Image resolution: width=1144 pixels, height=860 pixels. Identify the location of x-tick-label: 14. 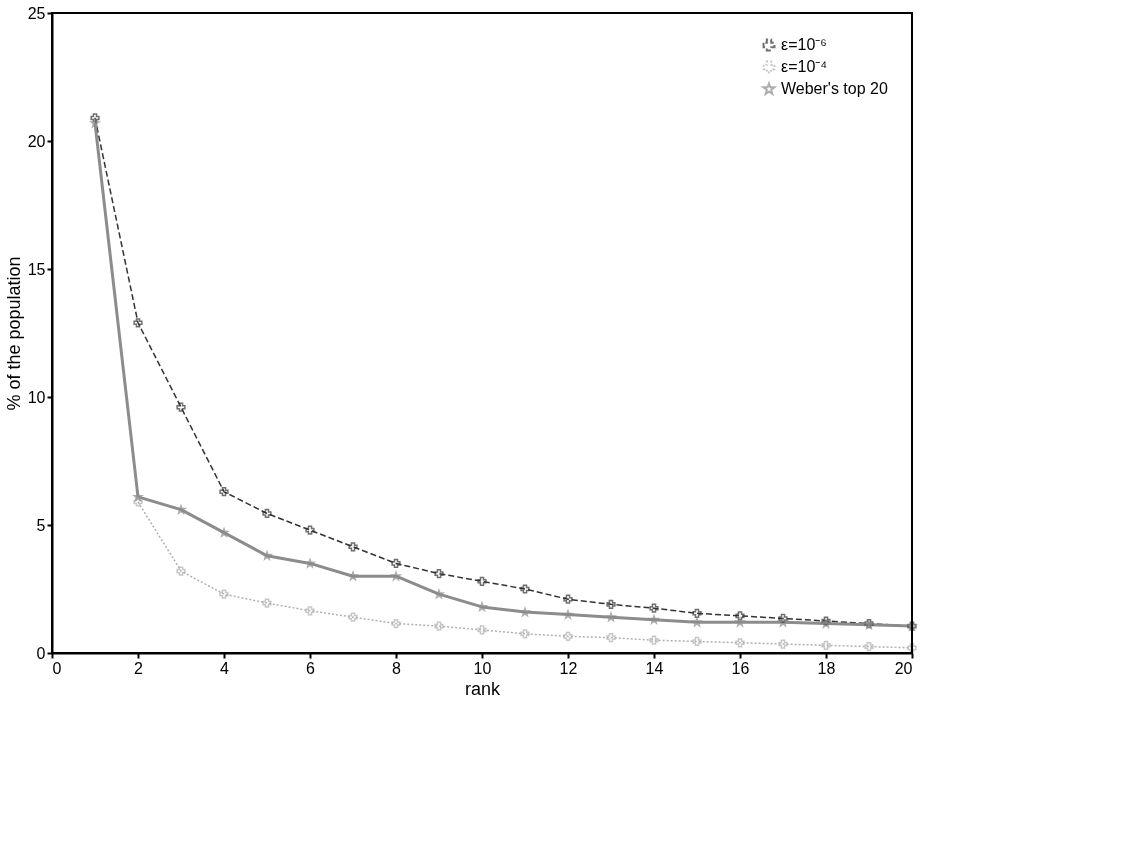
(654, 668).